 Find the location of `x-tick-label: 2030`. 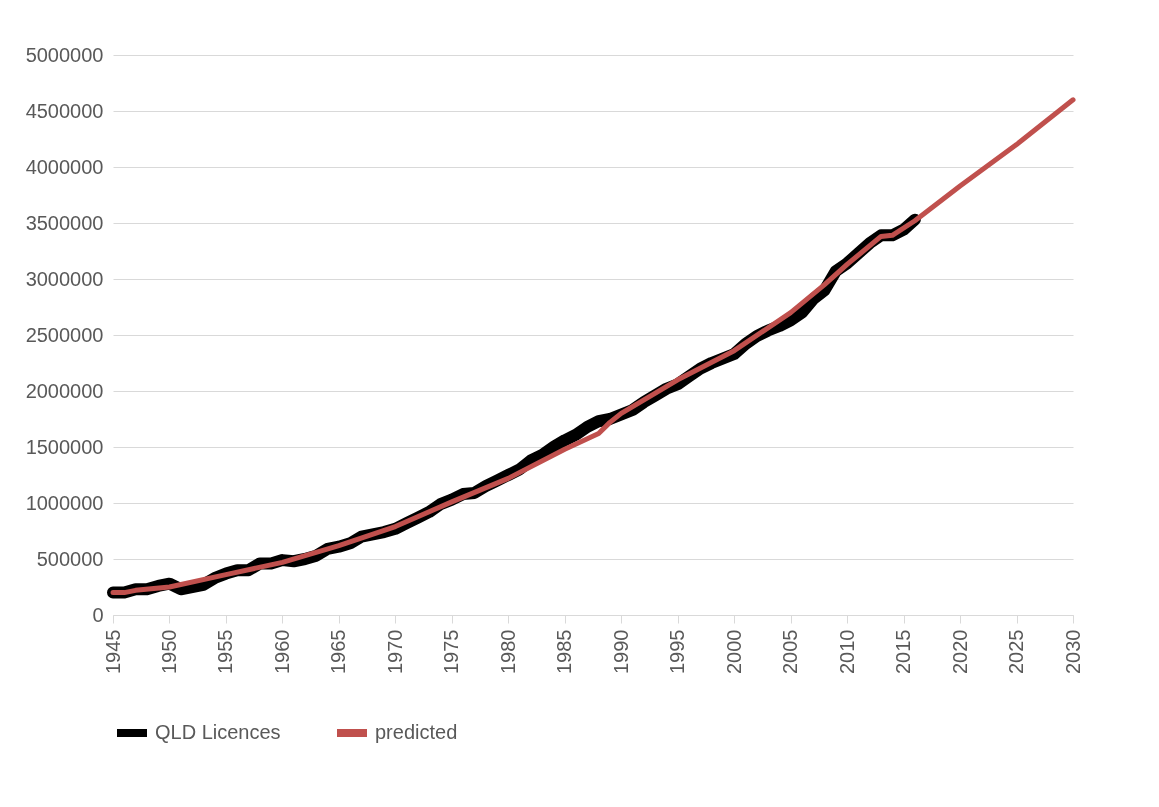

x-tick-label: 2030 is located at coordinates (1072, 651).